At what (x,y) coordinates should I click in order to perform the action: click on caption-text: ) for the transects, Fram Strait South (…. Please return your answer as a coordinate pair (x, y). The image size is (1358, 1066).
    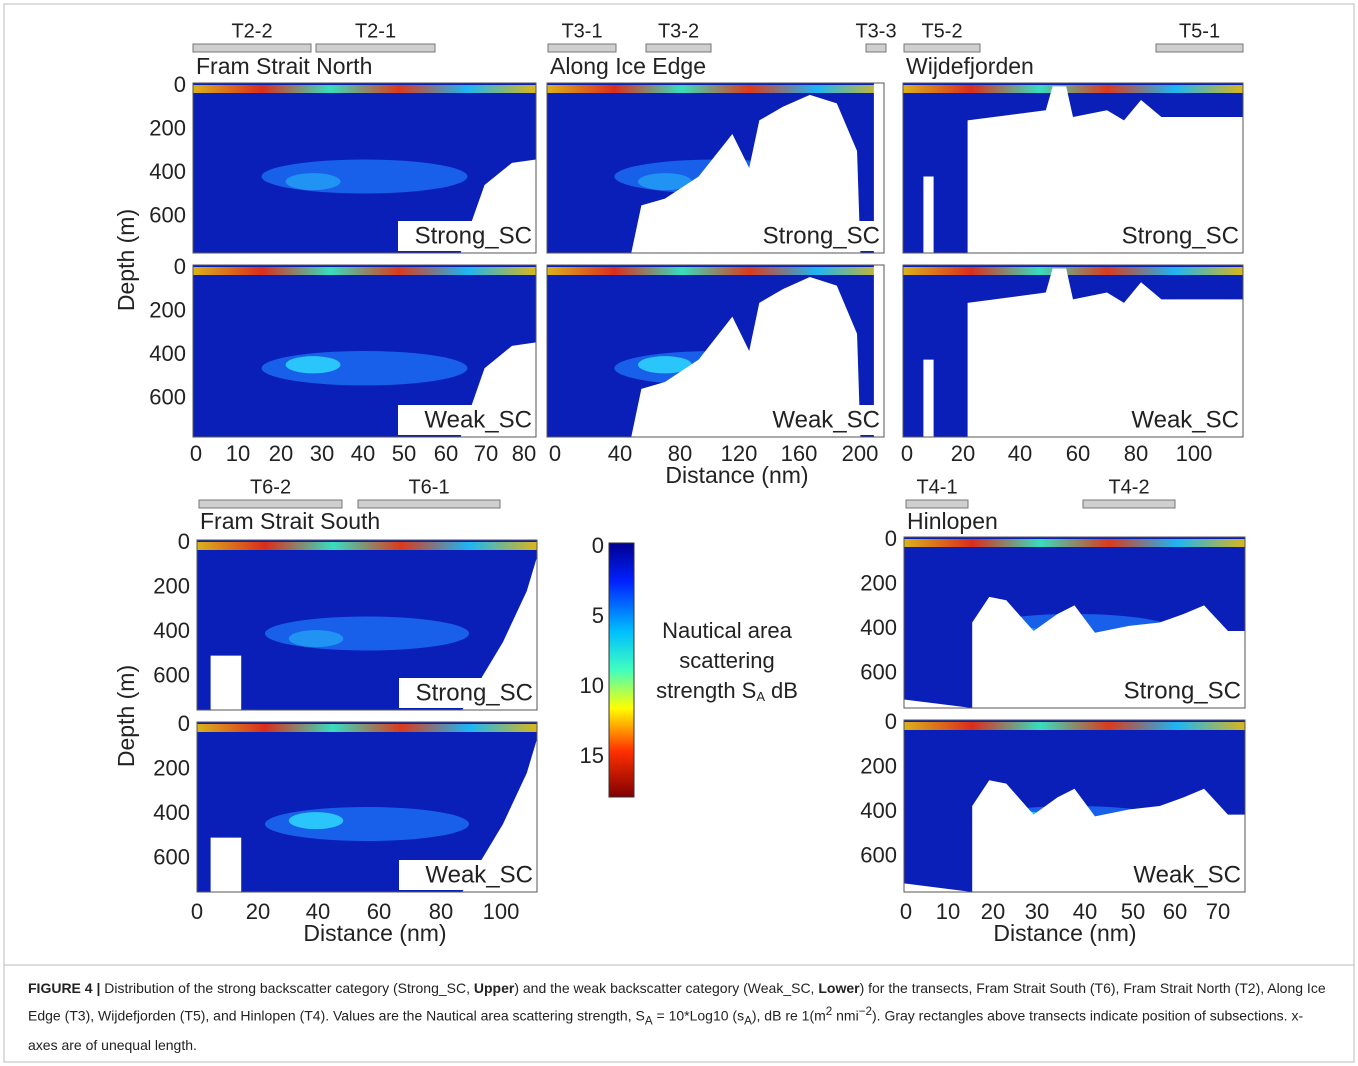
    Looking at the image, I should click on (677, 1002).